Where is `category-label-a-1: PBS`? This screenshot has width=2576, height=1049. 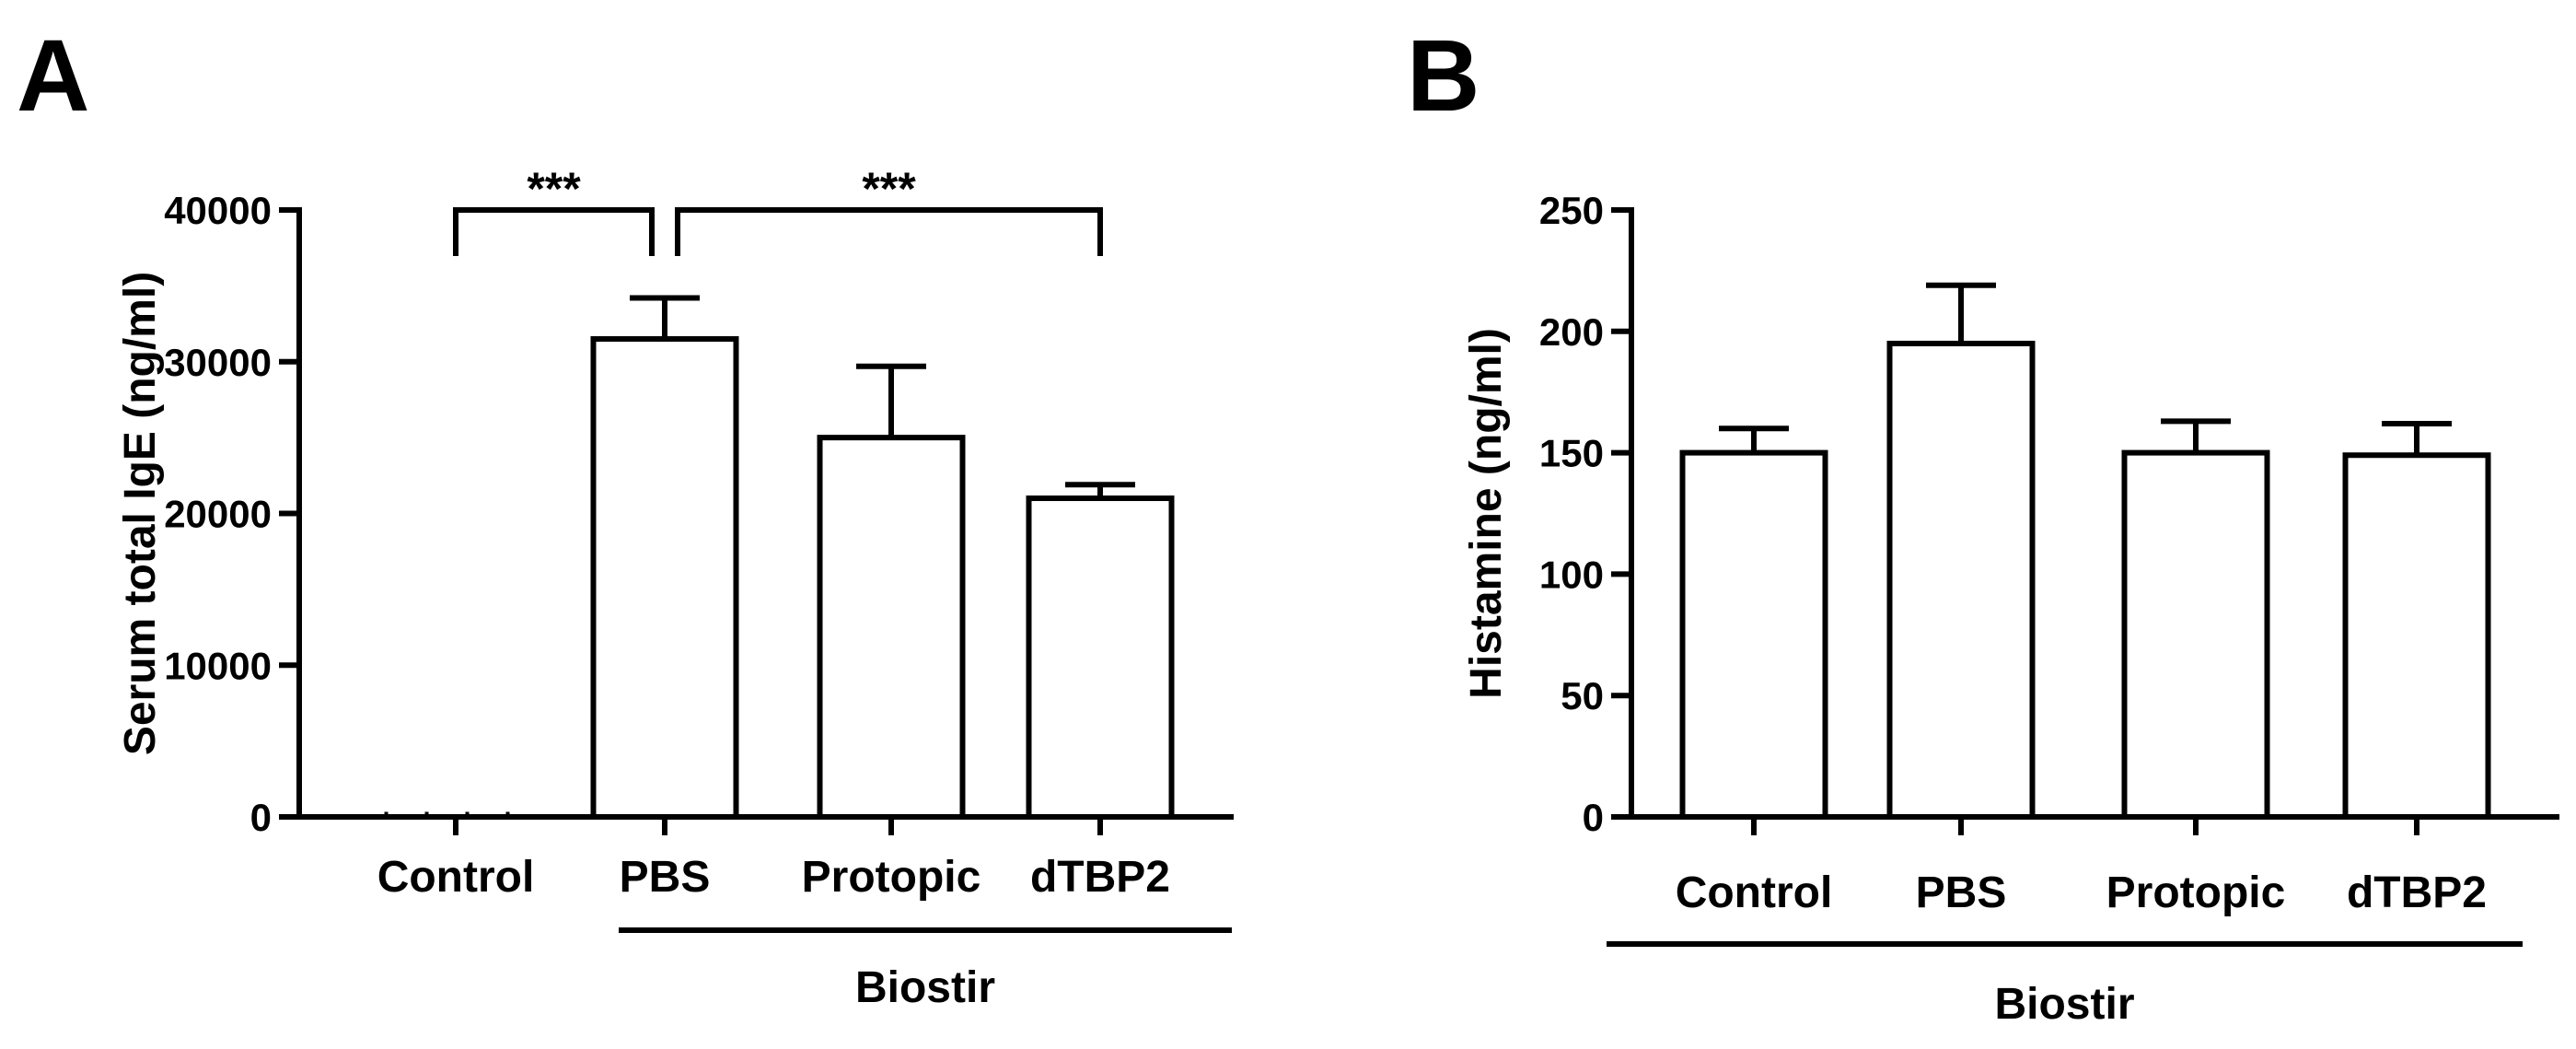
category-label-a-1: PBS is located at coordinates (665, 877).